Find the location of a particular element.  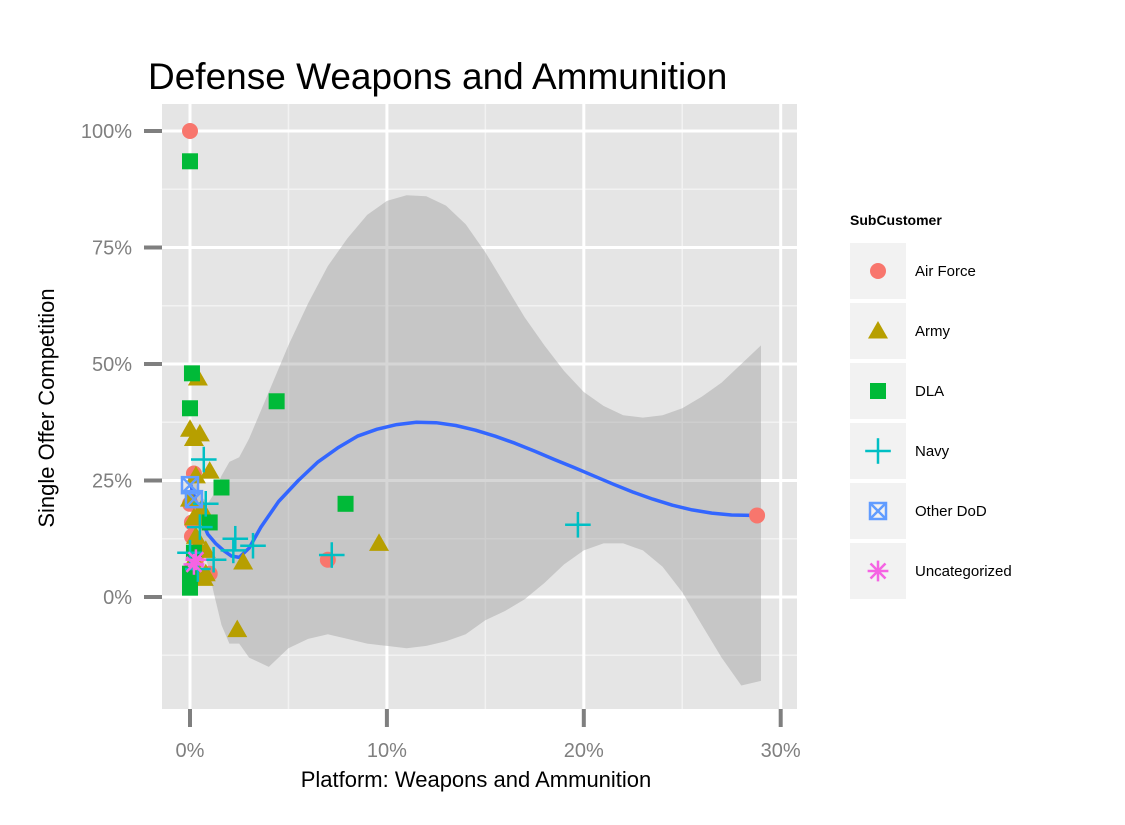

point-other-dod is located at coordinates (194, 499).